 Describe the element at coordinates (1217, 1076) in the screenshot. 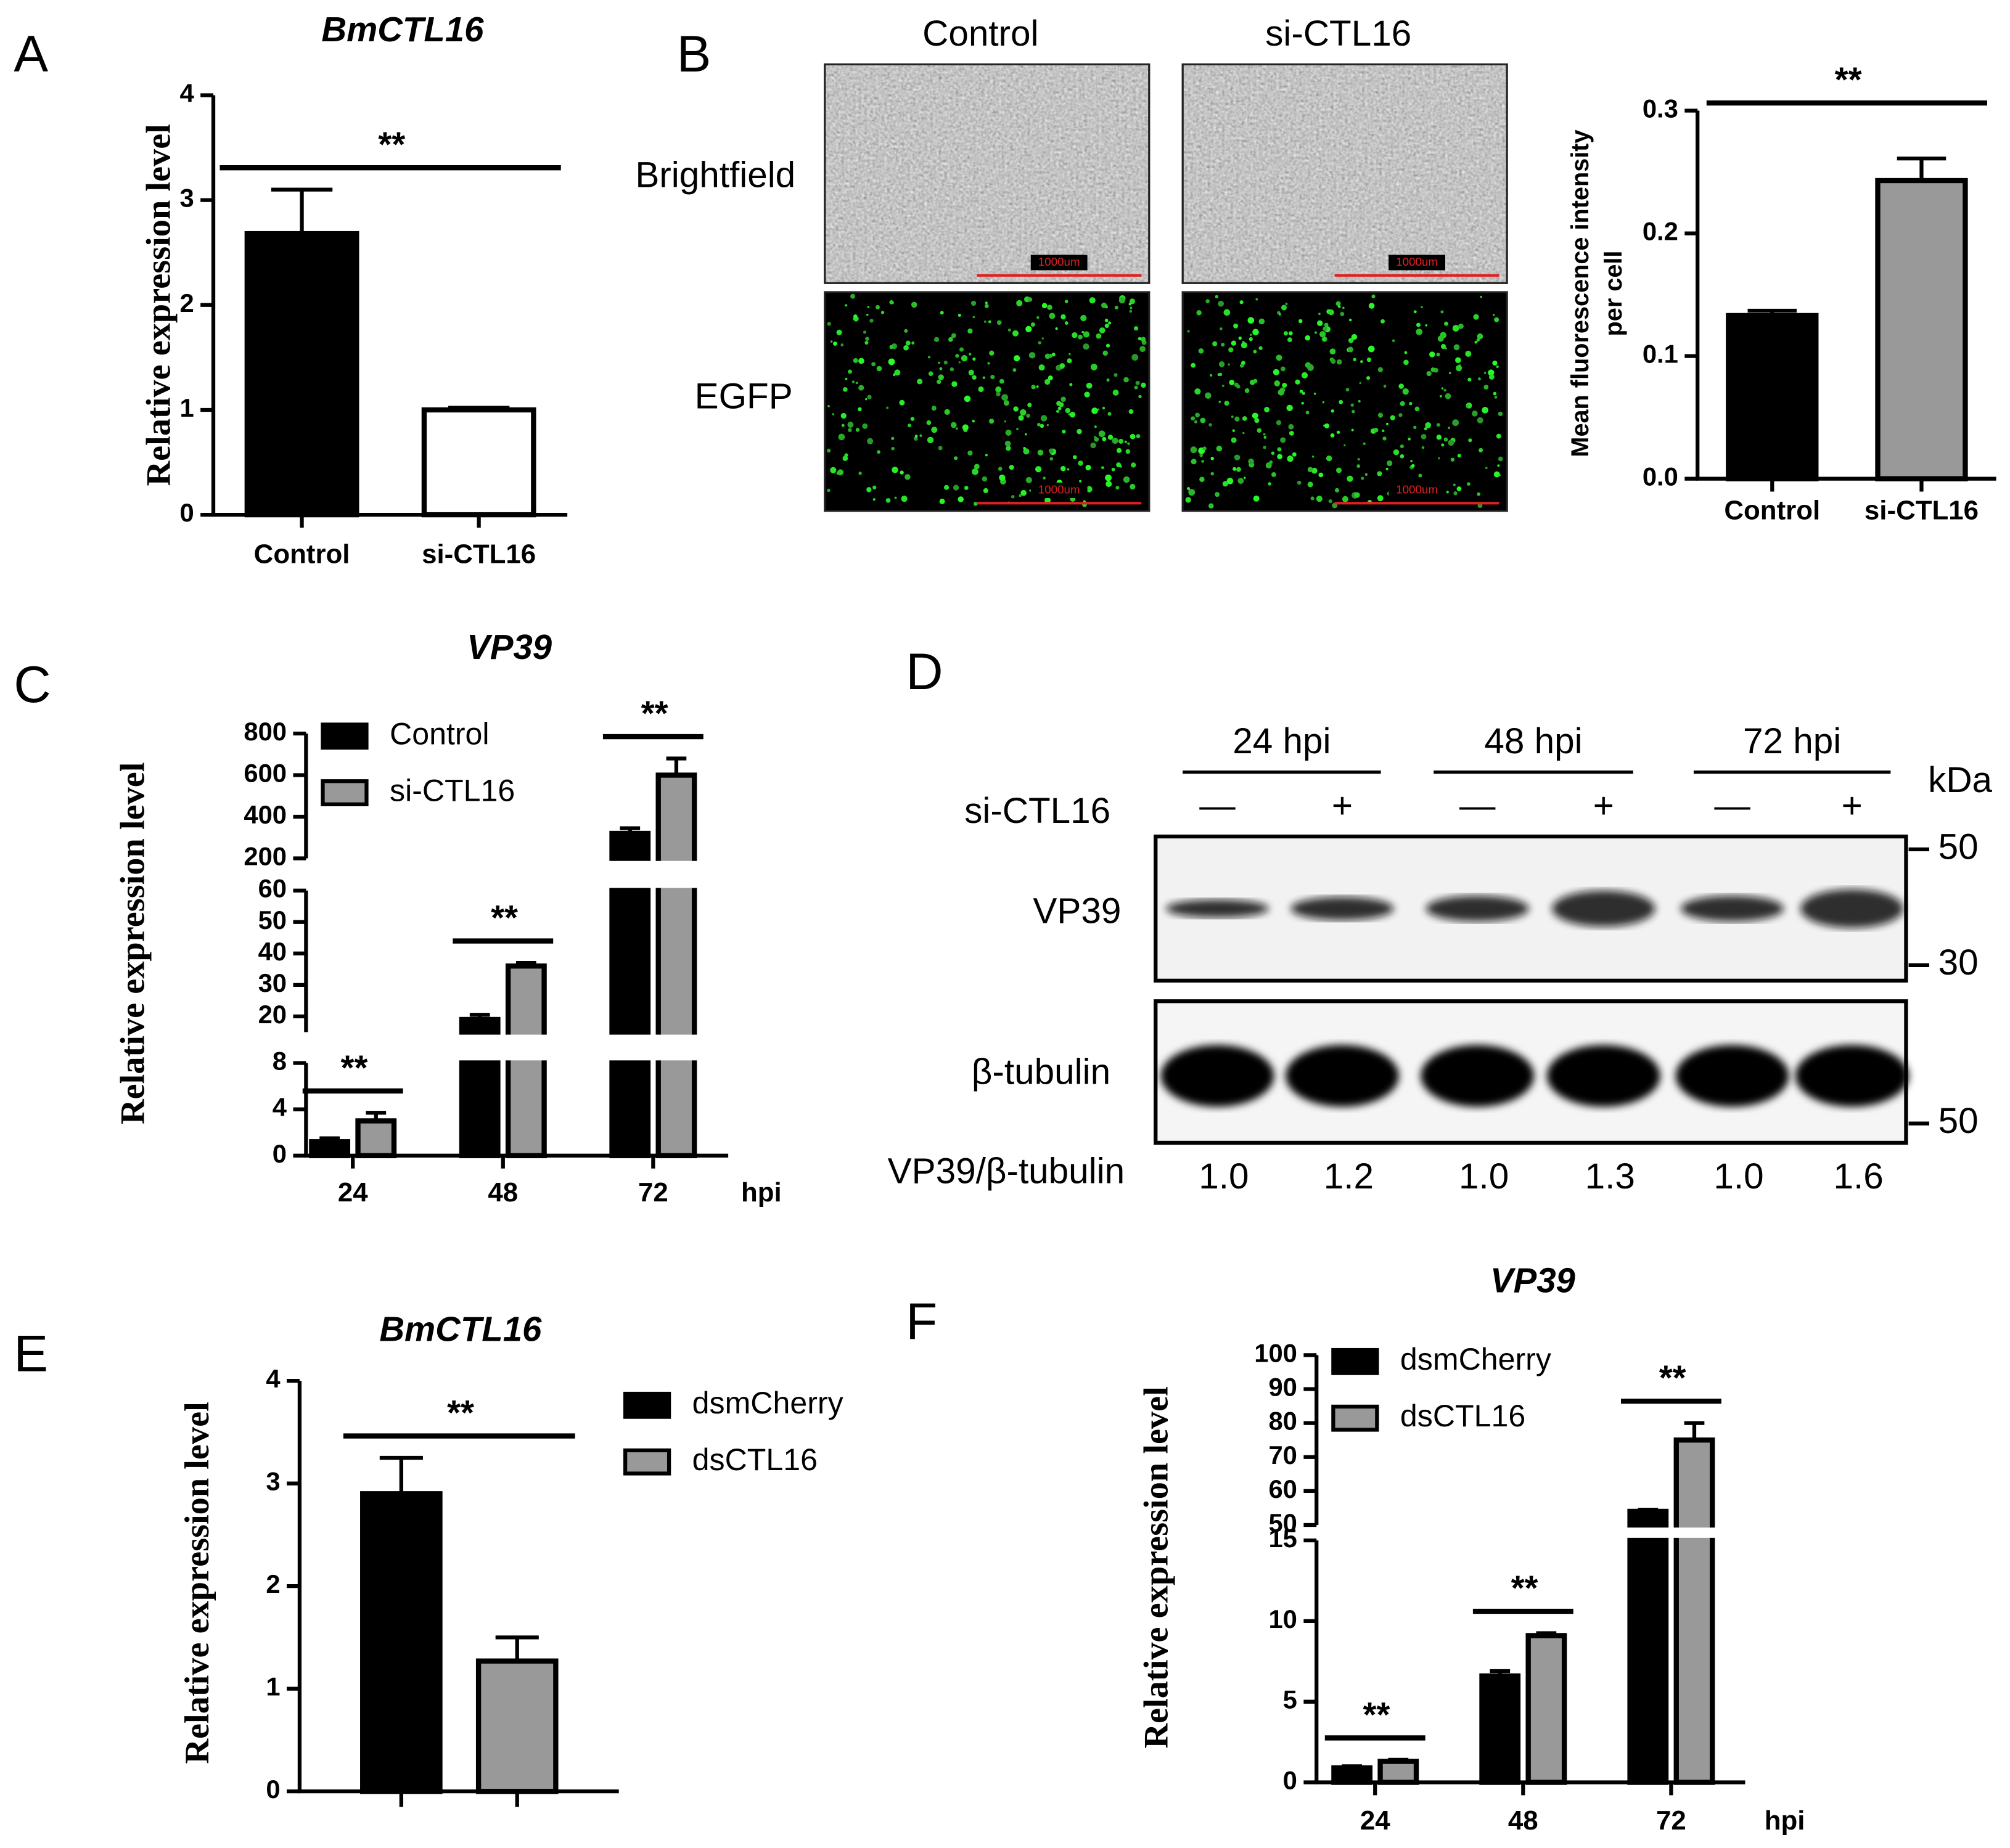

I see `tubulin-band` at that location.